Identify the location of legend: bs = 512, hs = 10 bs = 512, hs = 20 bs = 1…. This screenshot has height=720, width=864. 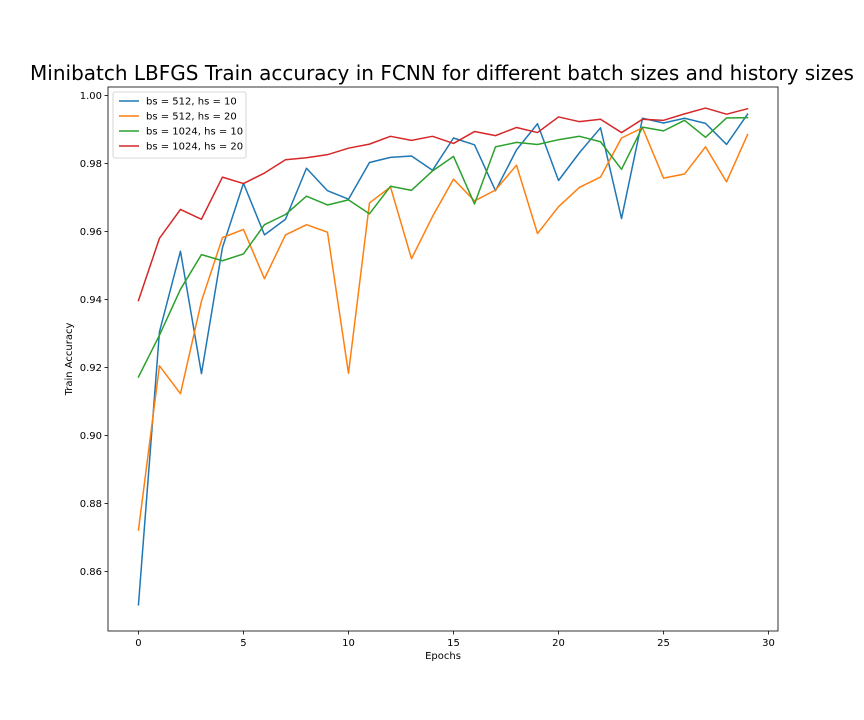
(179, 125).